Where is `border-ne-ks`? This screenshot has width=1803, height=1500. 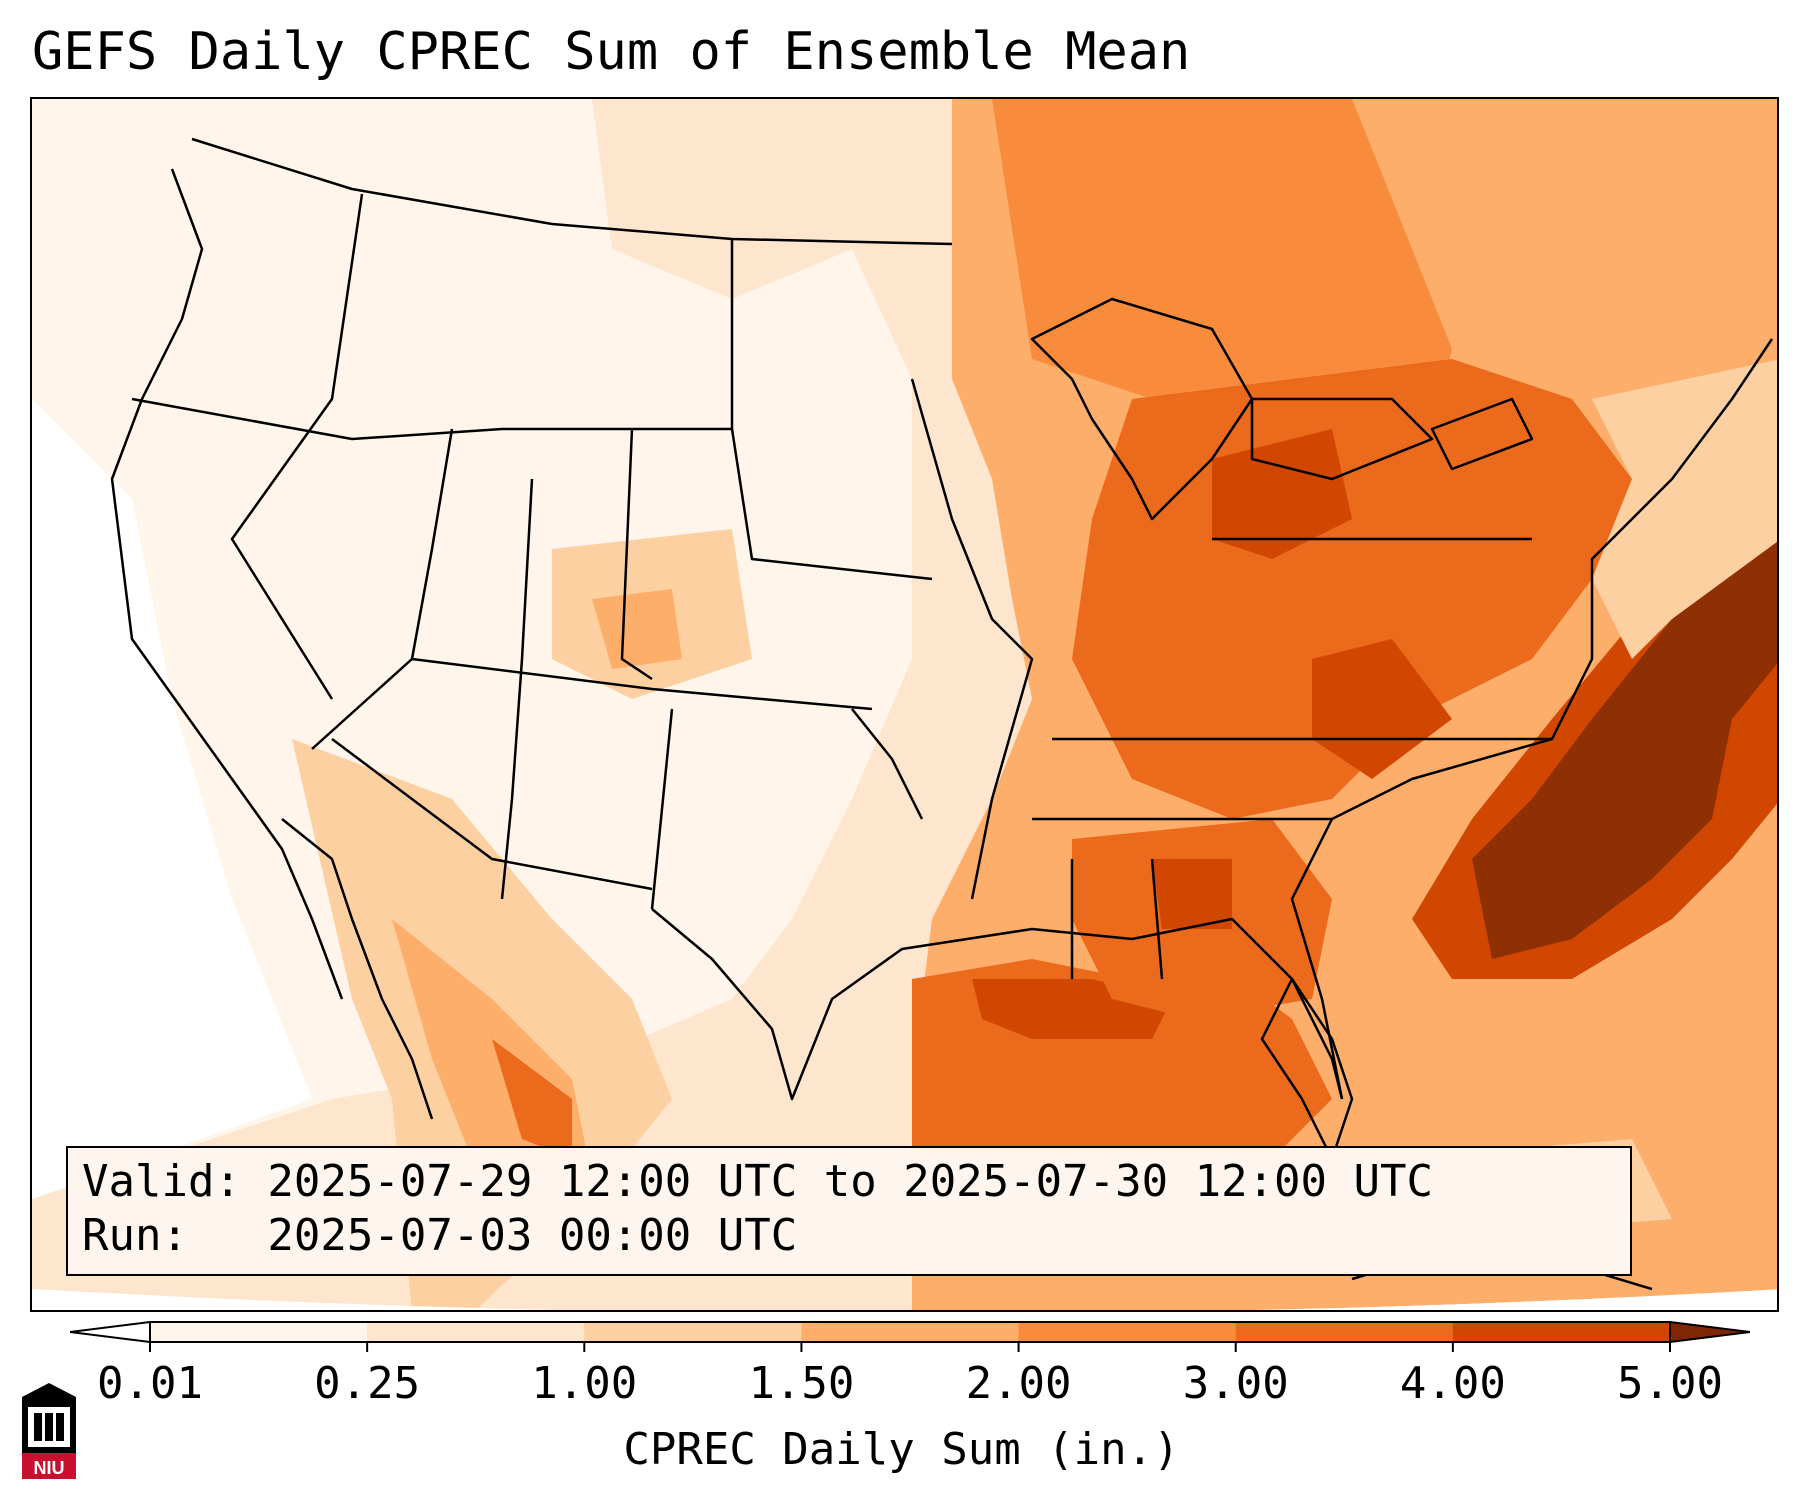 border-ne-ks is located at coordinates (831, 504).